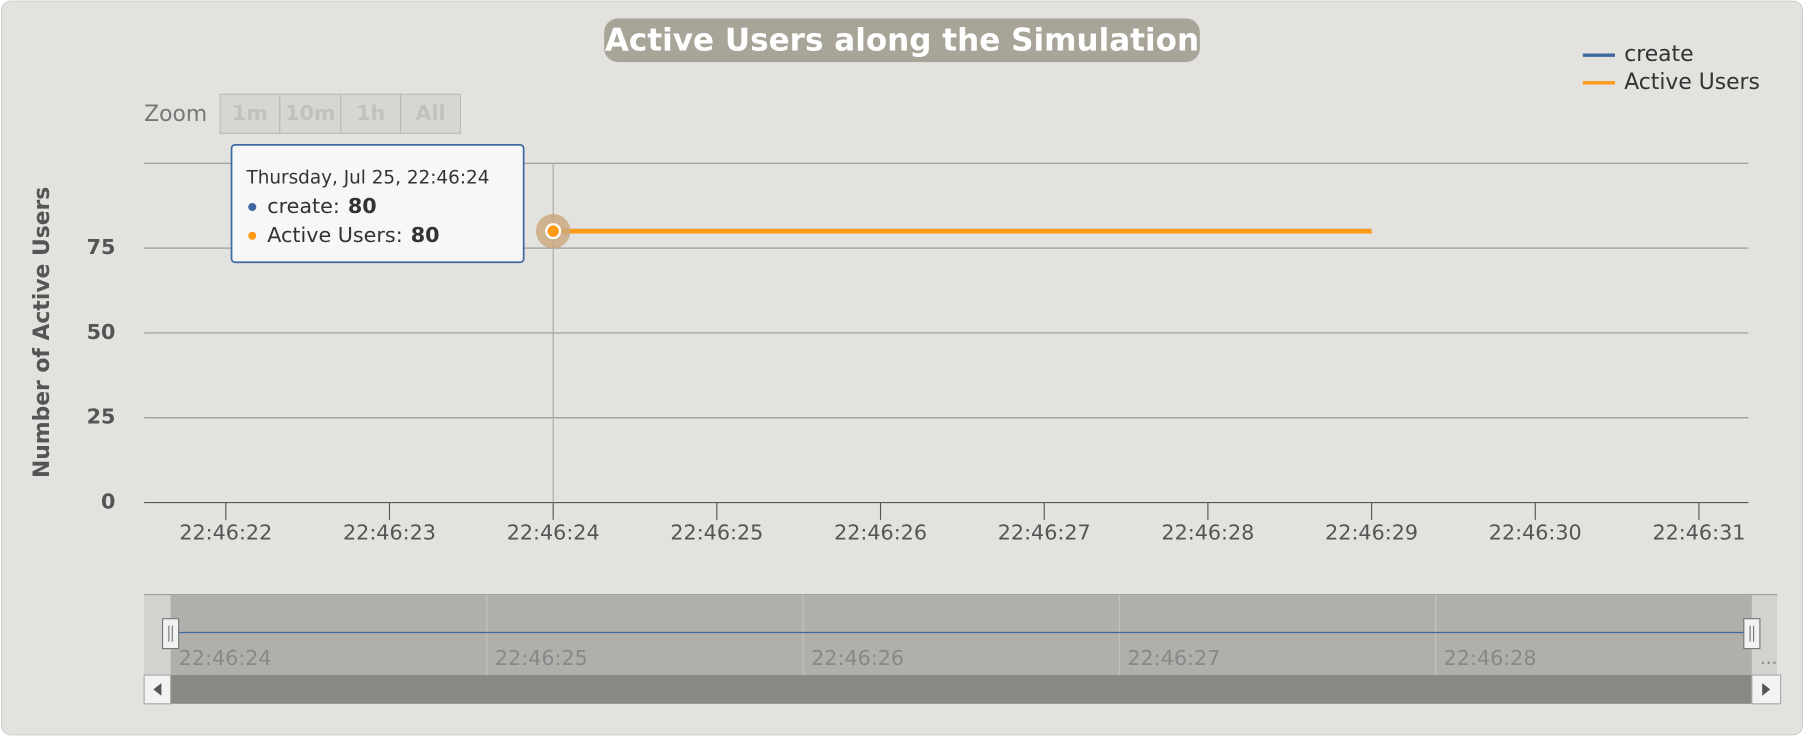 This screenshot has width=1804, height=736. What do you see at coordinates (1173, 658) in the screenshot?
I see `navigator-label: 22:46:27` at bounding box center [1173, 658].